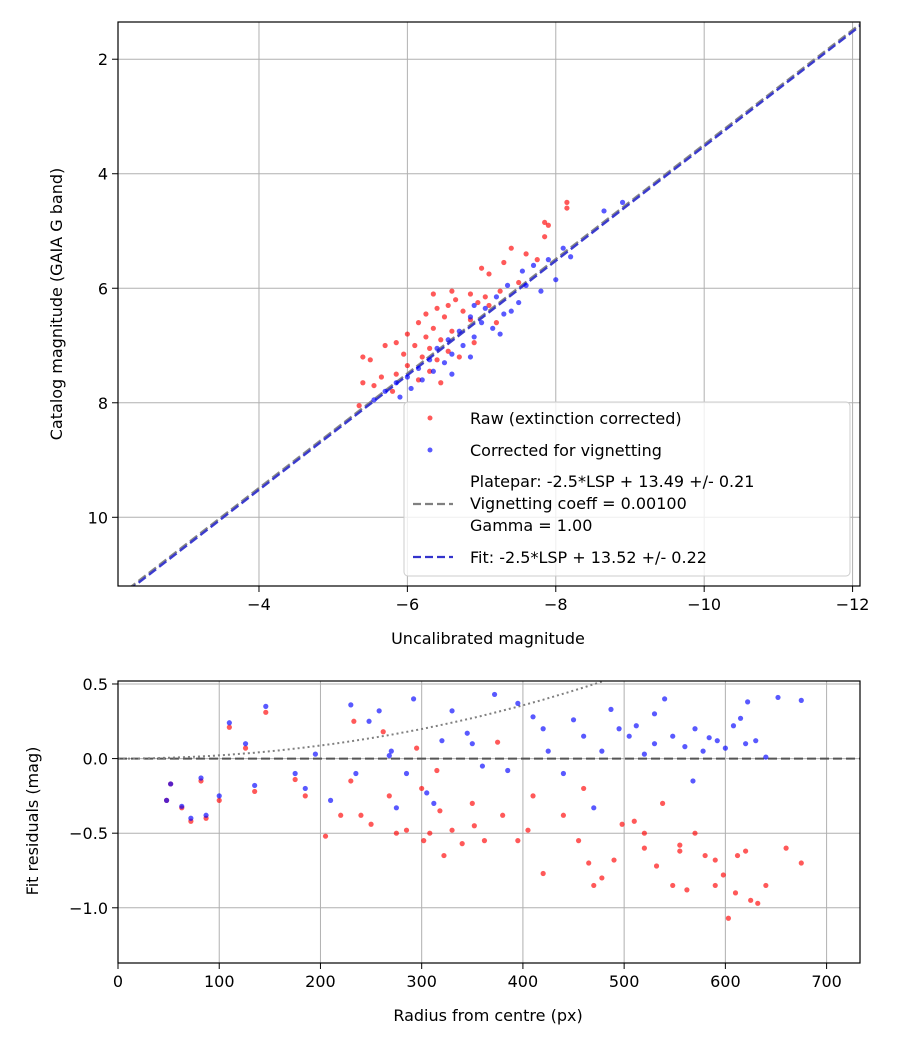 Image resolution: width=900 pixels, height=1050 pixels. I want to click on legend-marker-corrected, so click(430, 450).